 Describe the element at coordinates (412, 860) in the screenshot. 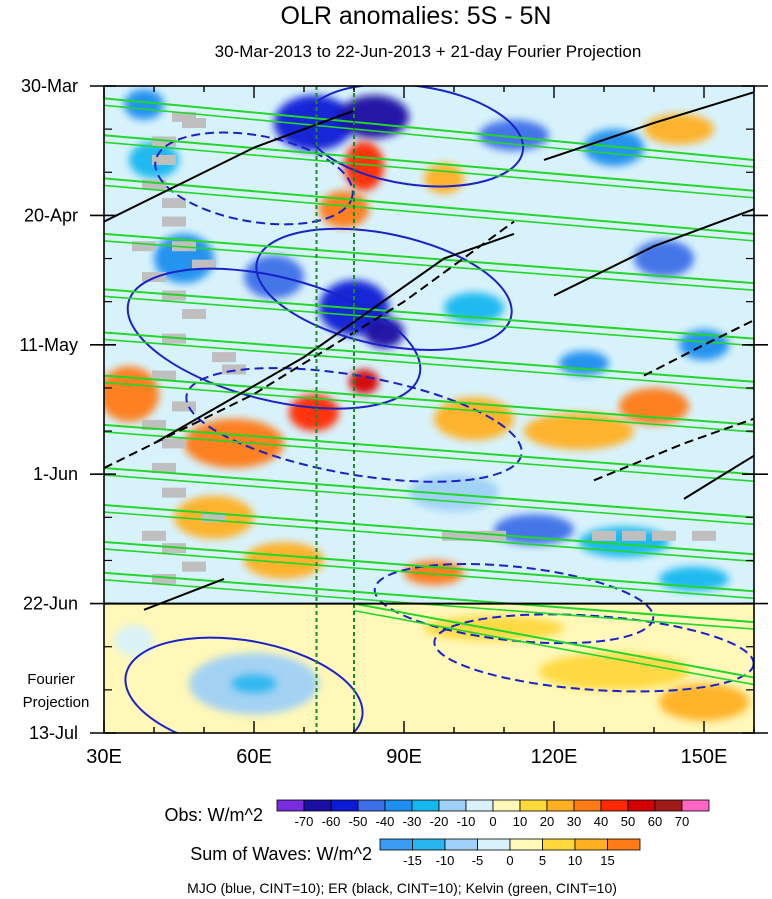

I see `waves-level-label: -15` at that location.